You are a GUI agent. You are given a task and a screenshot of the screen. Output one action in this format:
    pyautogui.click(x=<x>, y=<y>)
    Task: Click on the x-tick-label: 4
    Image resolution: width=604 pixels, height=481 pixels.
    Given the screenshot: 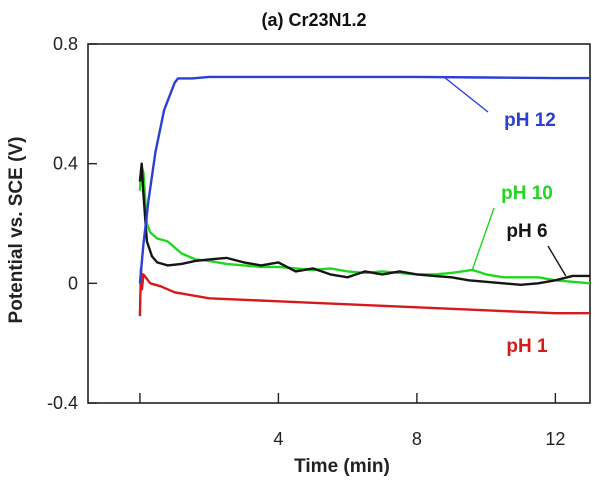 What is the action you would take?
    pyautogui.click(x=278, y=439)
    